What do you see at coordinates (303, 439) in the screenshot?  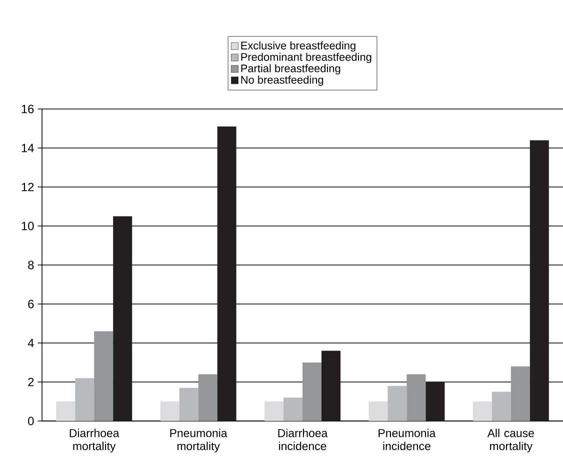 I see `x-tick-label: Diarrhoea incidence` at bounding box center [303, 439].